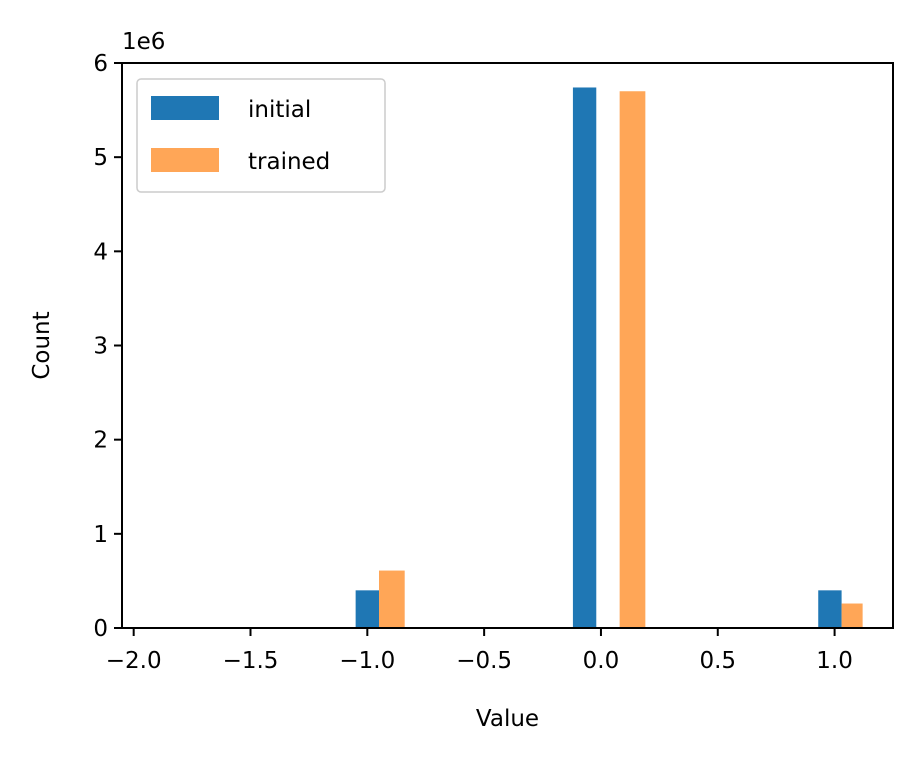  I want to click on y-axis-label: Count, so click(42, 345).